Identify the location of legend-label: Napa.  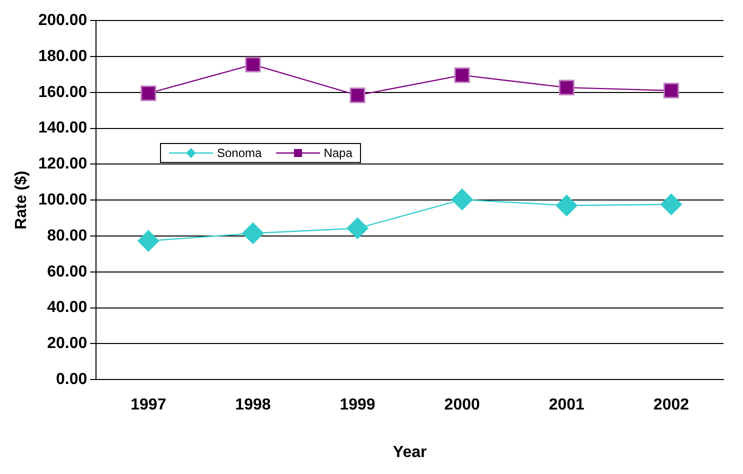
(338, 153).